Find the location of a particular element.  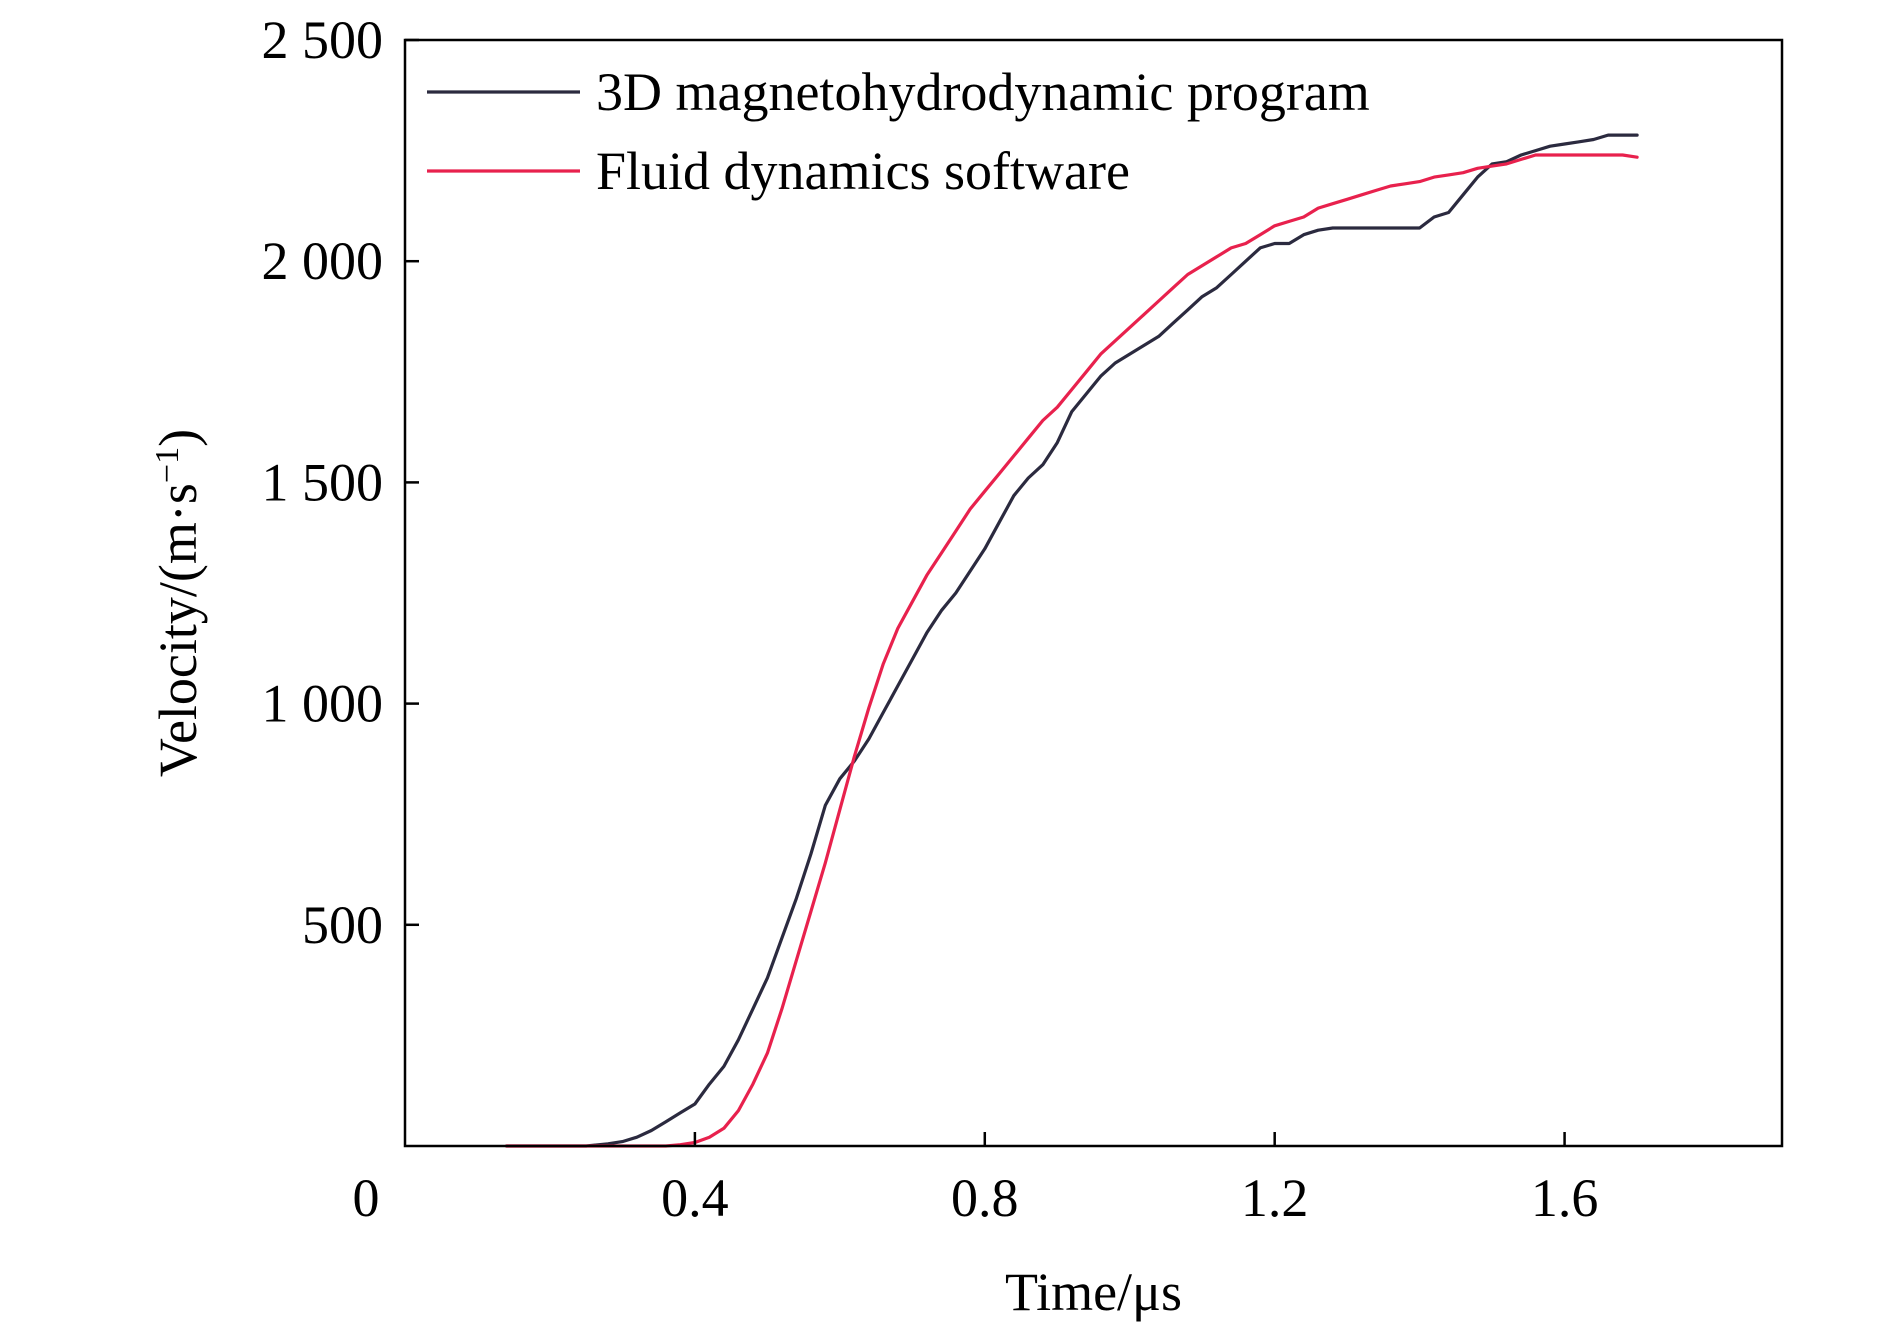

y-tick-label: 500 is located at coordinates (342, 925).